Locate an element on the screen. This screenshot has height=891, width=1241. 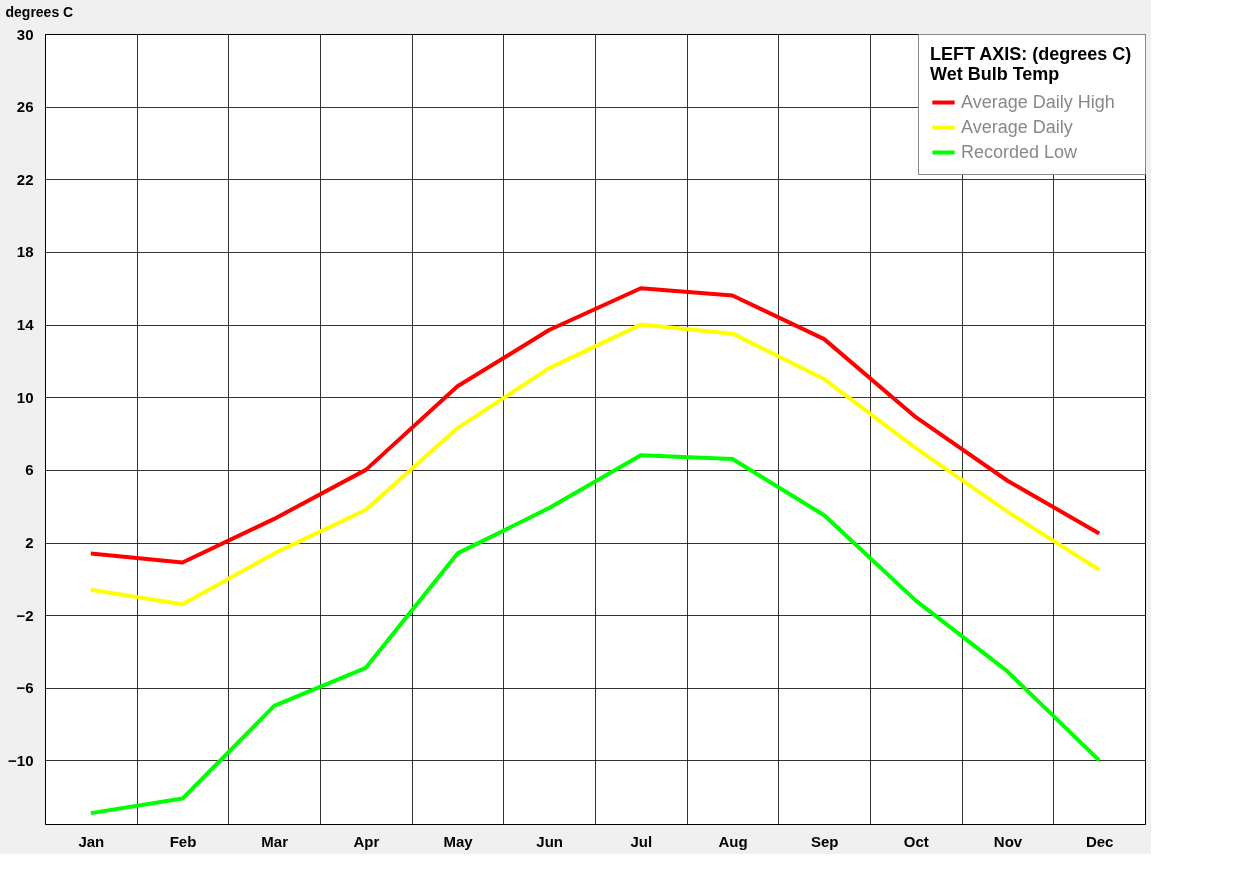
y-tick-label: 26 is located at coordinates (25, 107).